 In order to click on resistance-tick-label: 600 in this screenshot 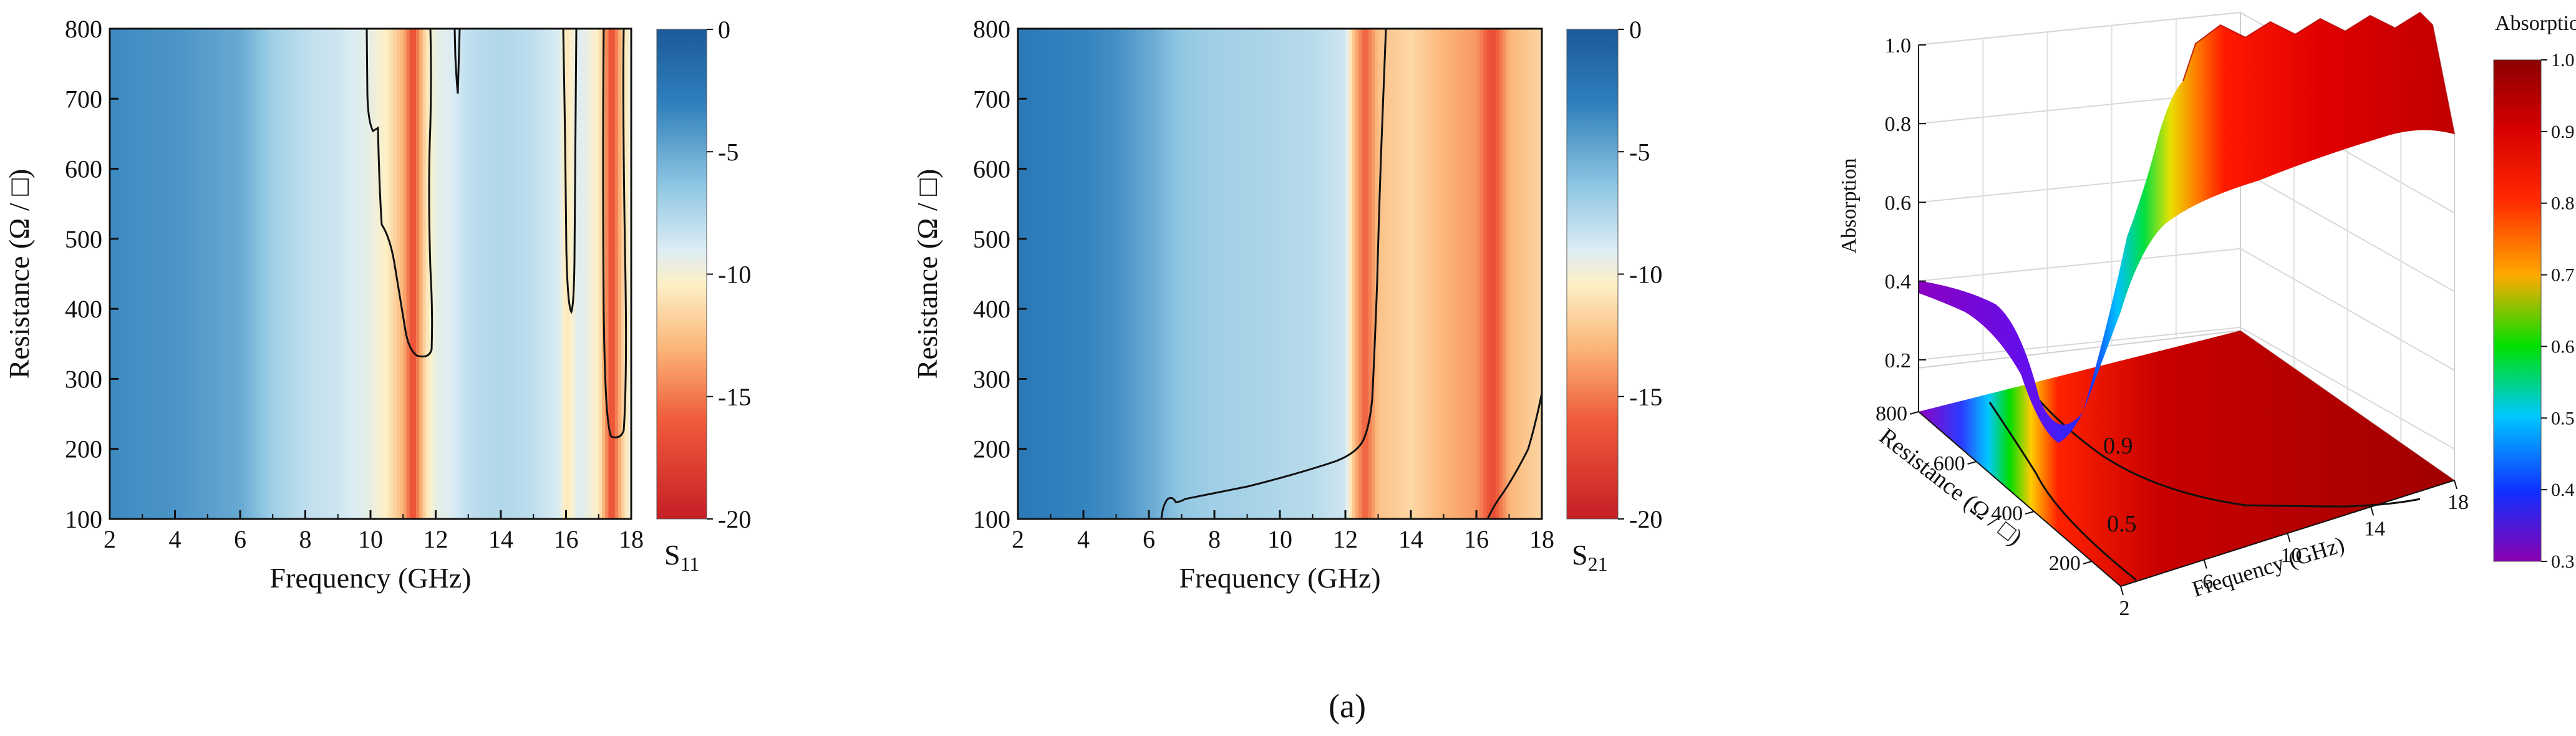, I will do `click(1949, 464)`.